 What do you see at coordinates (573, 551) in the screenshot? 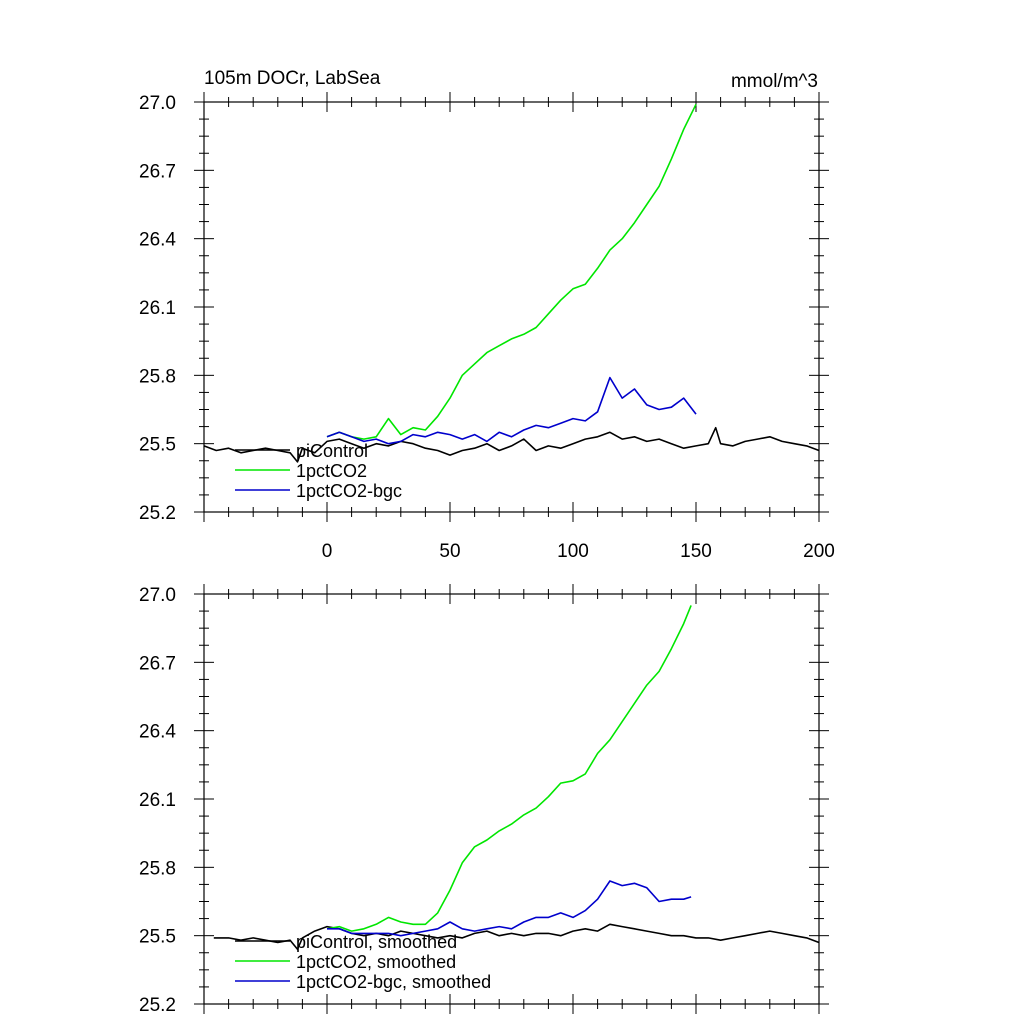
I see `x-tick-label: 100` at bounding box center [573, 551].